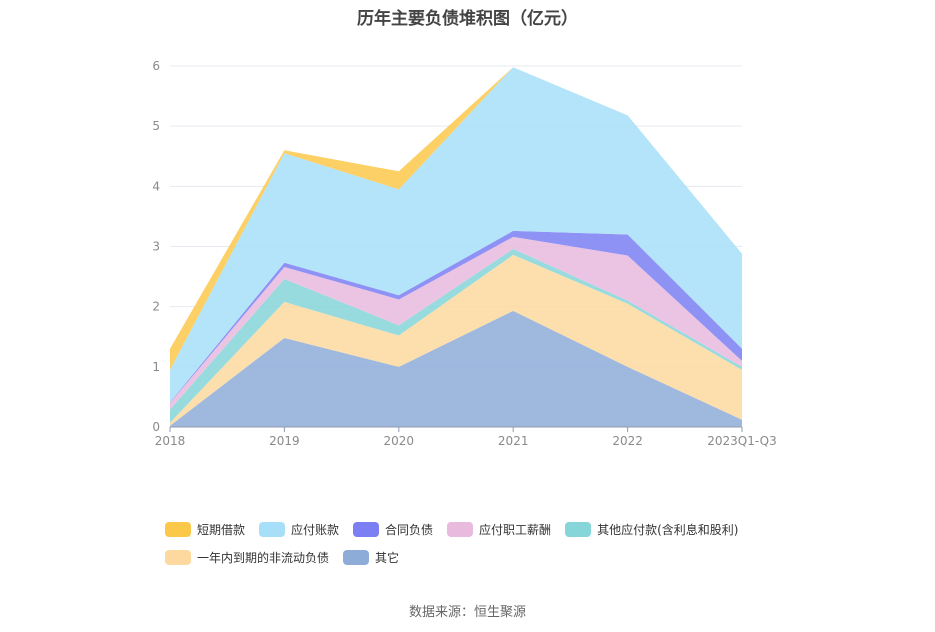 The height and width of the screenshot is (632, 935). I want to click on y-tick-label: 5, so click(156, 126).